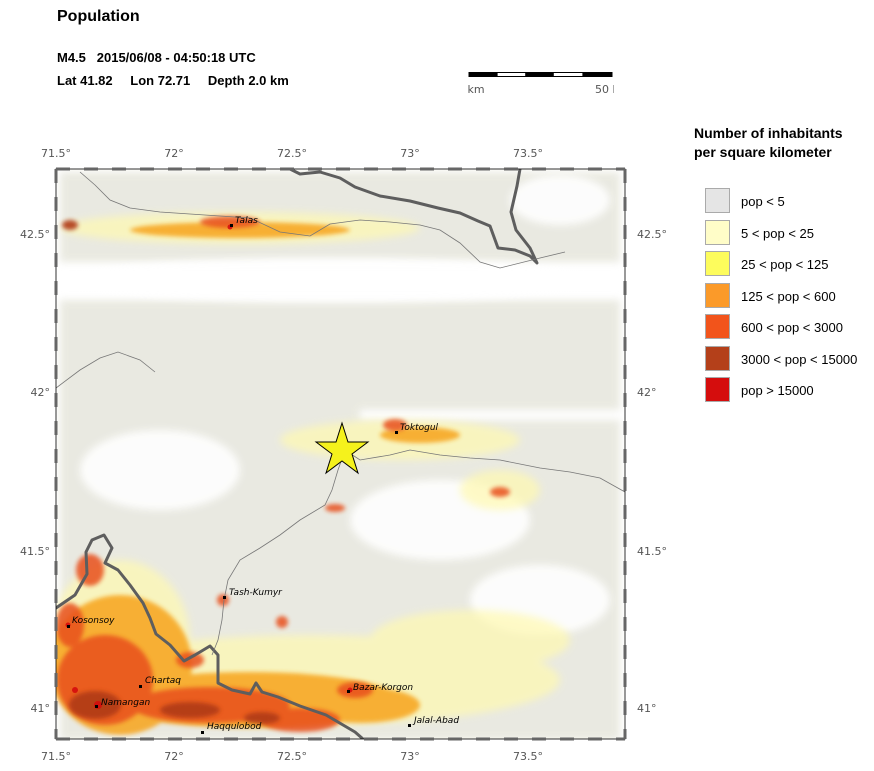 This screenshot has width=874, height=771. I want to click on legend-title-line1: Number of inhabitants, so click(768, 133).